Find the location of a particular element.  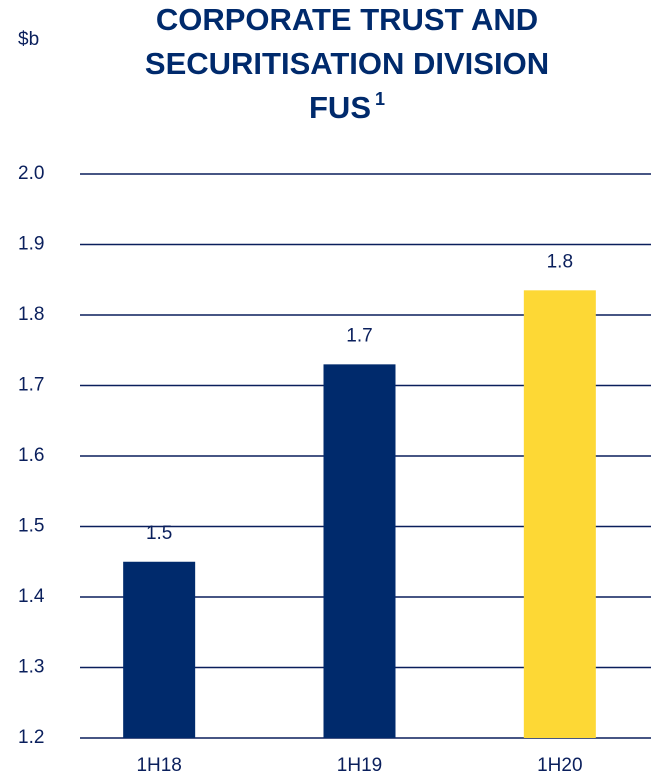

value-label: 1.8 is located at coordinates (560, 261).